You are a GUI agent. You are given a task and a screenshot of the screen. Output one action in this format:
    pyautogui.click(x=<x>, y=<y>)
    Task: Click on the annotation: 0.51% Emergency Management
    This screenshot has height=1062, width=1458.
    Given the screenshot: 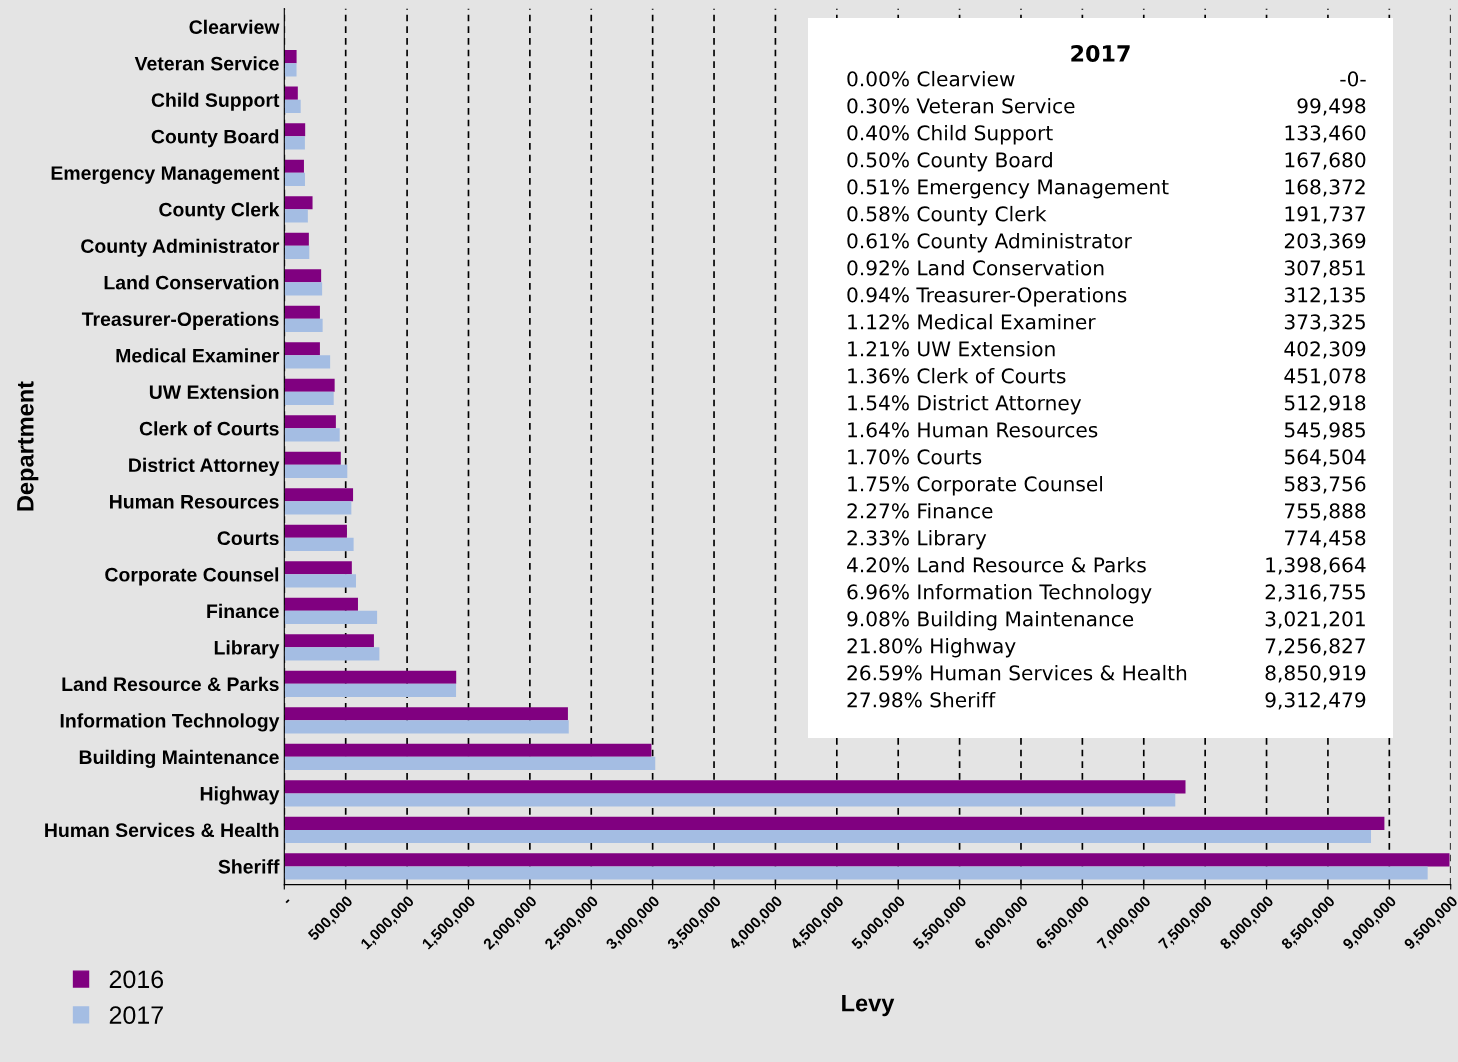 What is the action you would take?
    pyautogui.click(x=1008, y=189)
    